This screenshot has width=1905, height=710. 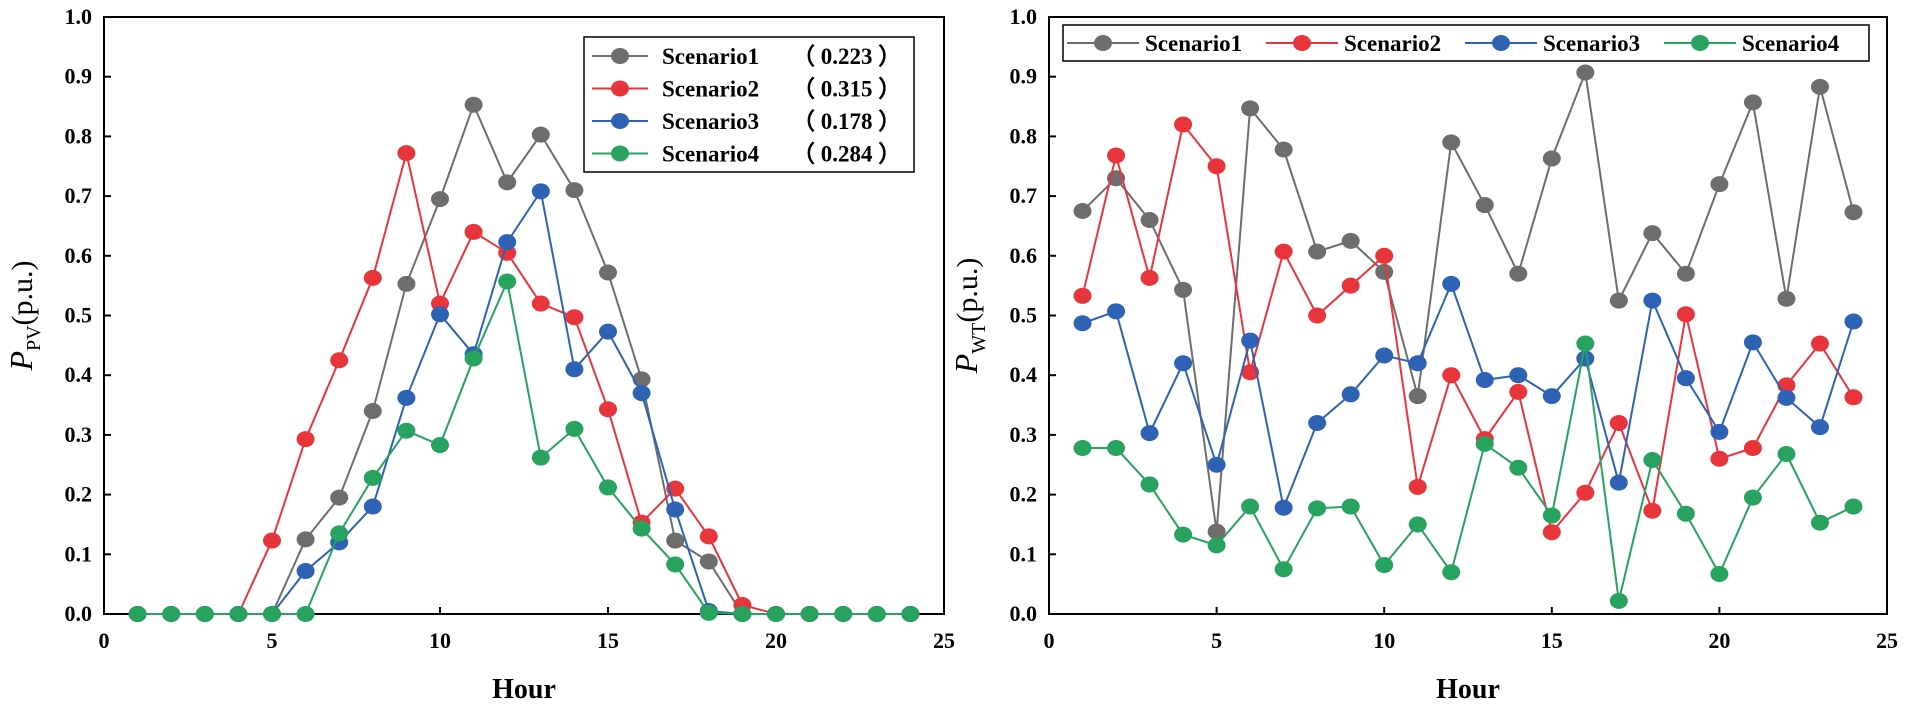 I want to click on pv-ytick-label: 0.1, so click(x=79, y=553).